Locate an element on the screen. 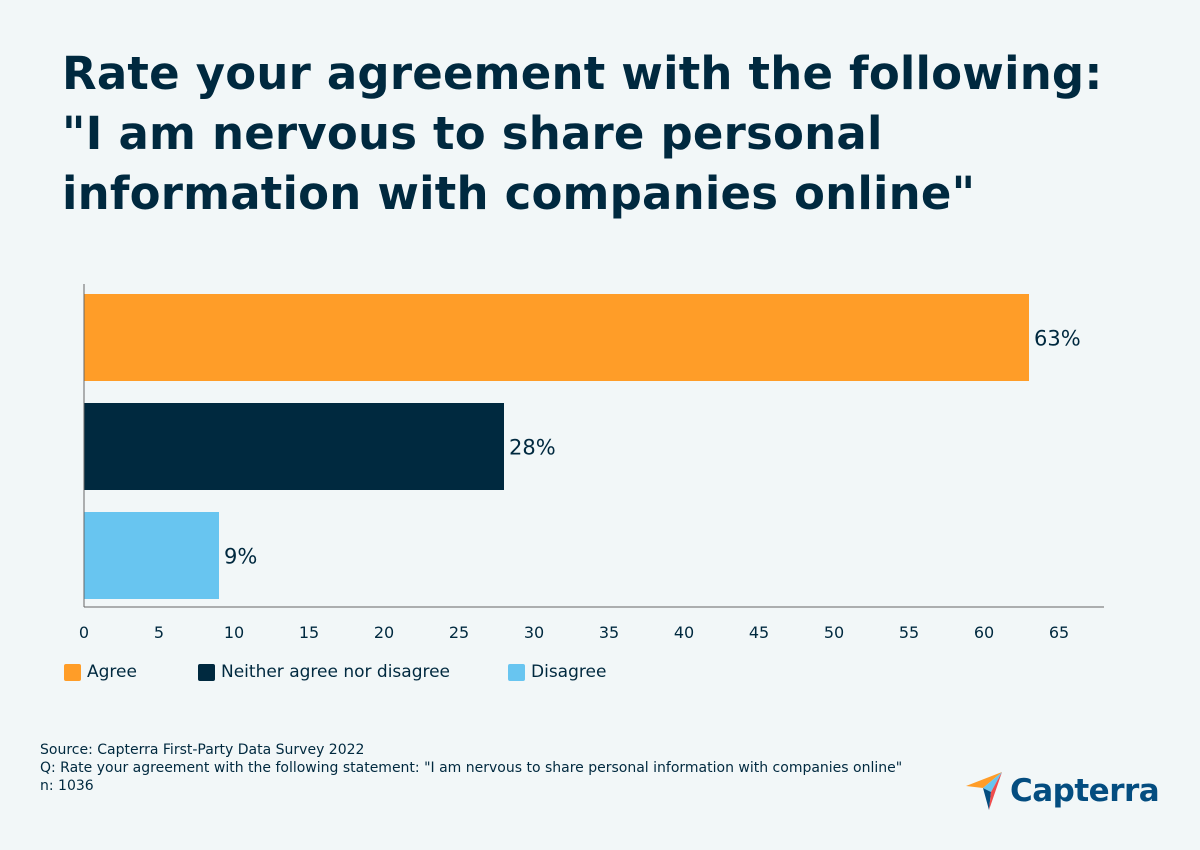  data-label-disagree: 9% is located at coordinates (240, 557).